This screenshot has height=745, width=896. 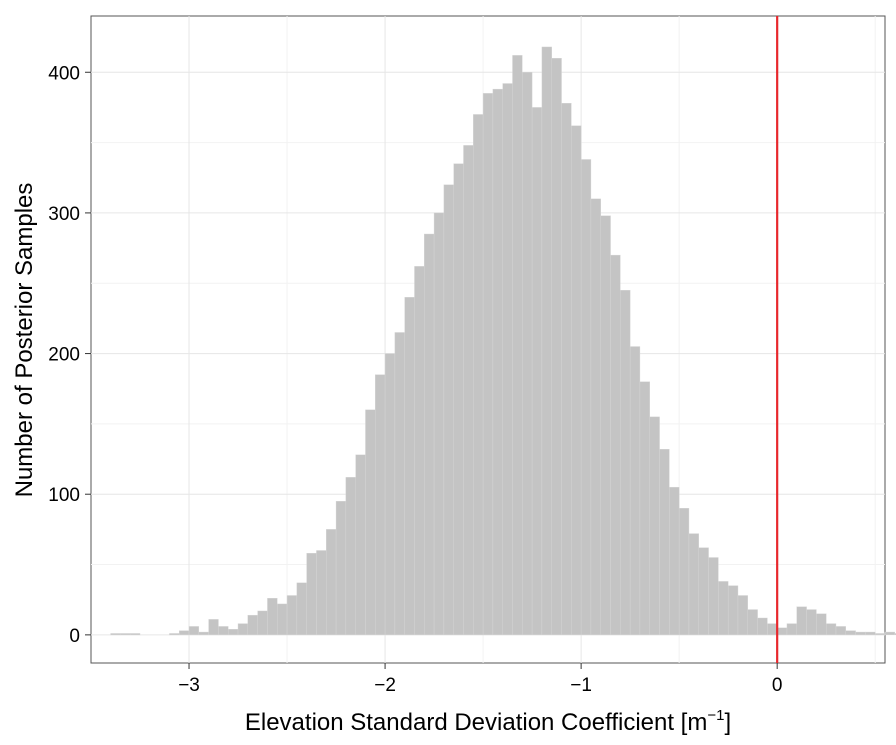 I want to click on x-tick-label: −3, so click(x=189, y=685).